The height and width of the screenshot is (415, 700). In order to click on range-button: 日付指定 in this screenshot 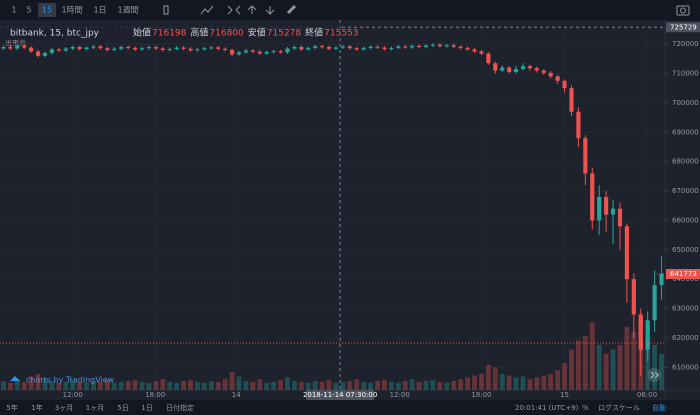, I will do `click(180, 407)`.